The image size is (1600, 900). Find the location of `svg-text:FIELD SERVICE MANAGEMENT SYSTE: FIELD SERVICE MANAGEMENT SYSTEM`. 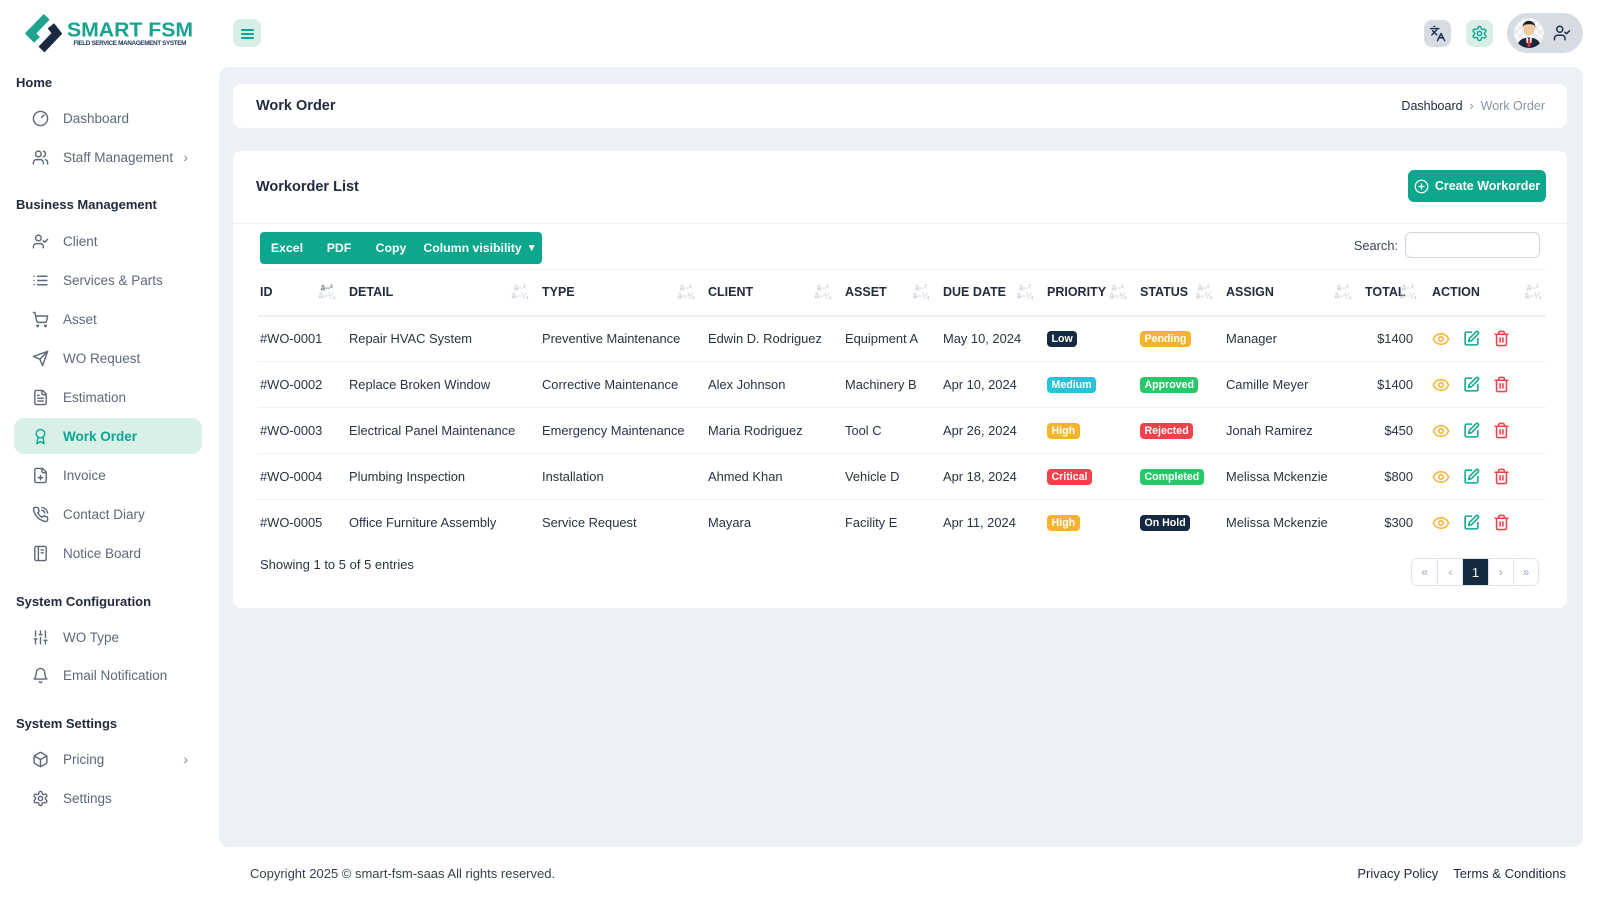

svg-text:FIELD SERVICE MANAGEMENT SYSTE: FIELD SERVICE MANAGEMENT SYSTEM is located at coordinates (130, 43).